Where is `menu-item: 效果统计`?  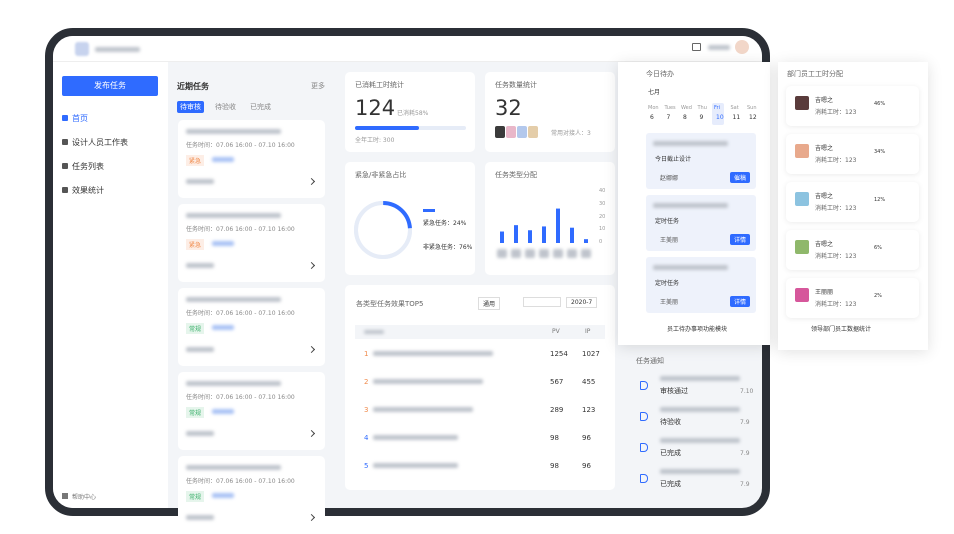 menu-item: 效果统计 is located at coordinates (88, 190).